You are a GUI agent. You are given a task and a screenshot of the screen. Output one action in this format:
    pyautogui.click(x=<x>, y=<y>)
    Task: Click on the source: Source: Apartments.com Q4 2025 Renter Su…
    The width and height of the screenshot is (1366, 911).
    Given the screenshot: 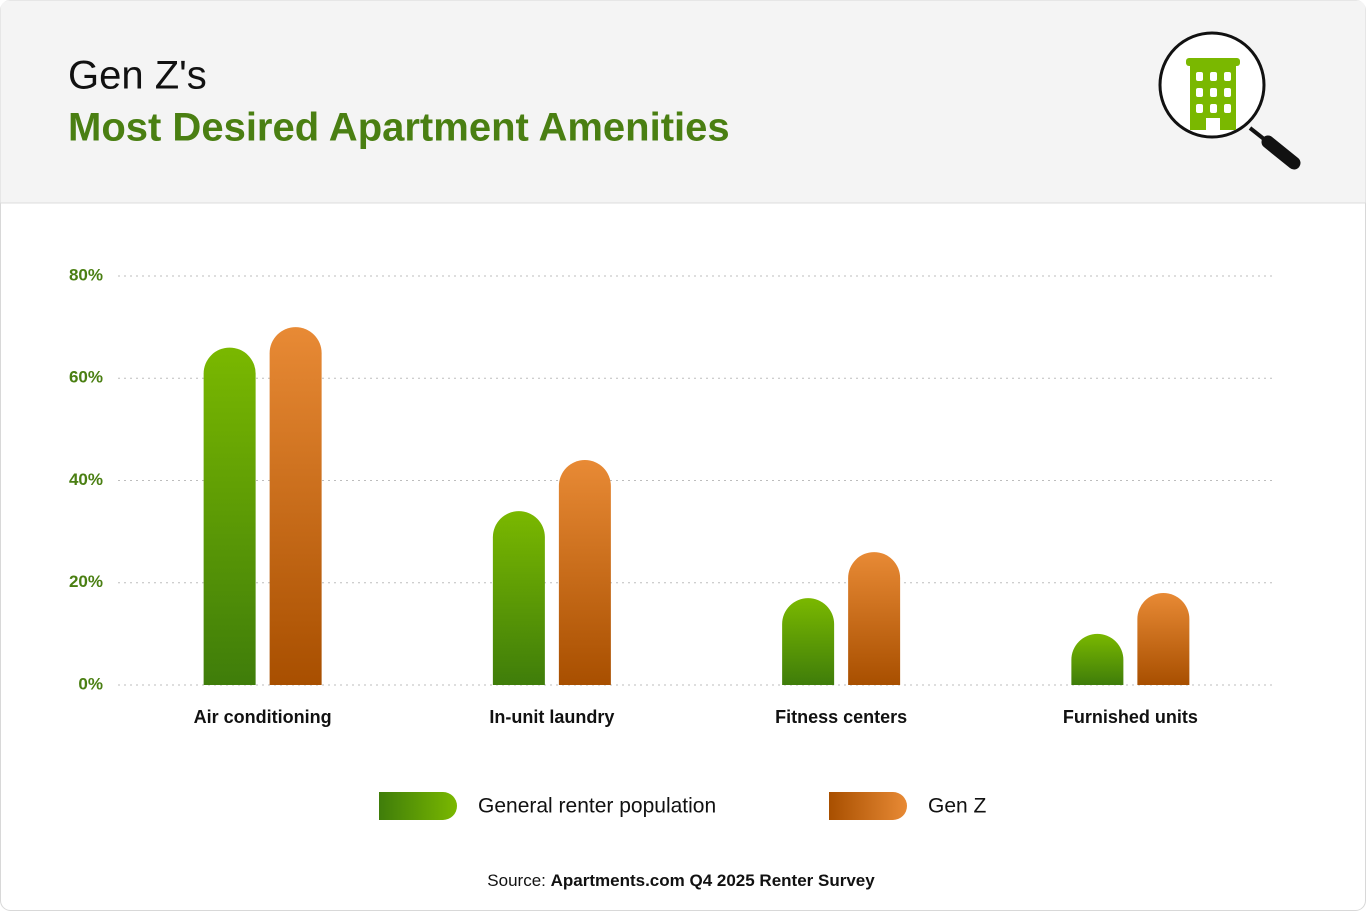 What is the action you would take?
    pyautogui.click(x=681, y=880)
    